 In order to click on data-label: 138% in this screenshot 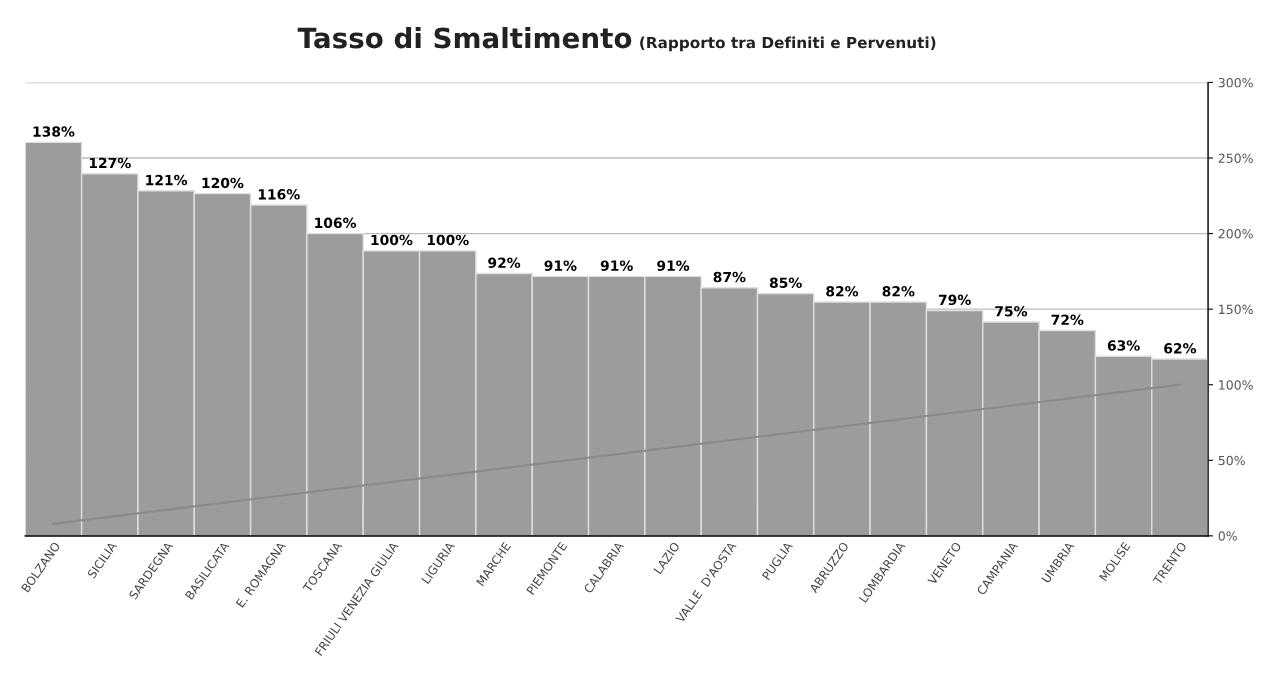, I will do `click(54, 131)`.